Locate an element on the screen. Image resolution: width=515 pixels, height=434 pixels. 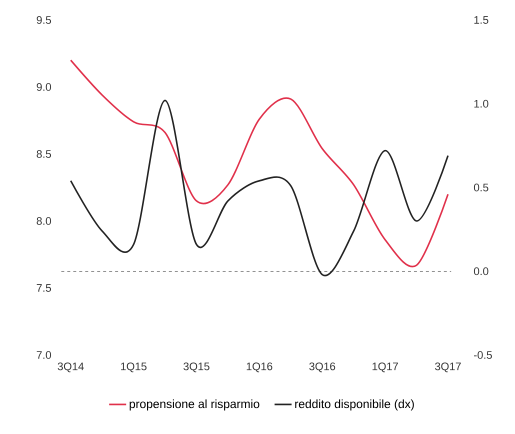
x-tick-label: 1Q16 is located at coordinates (259, 367).